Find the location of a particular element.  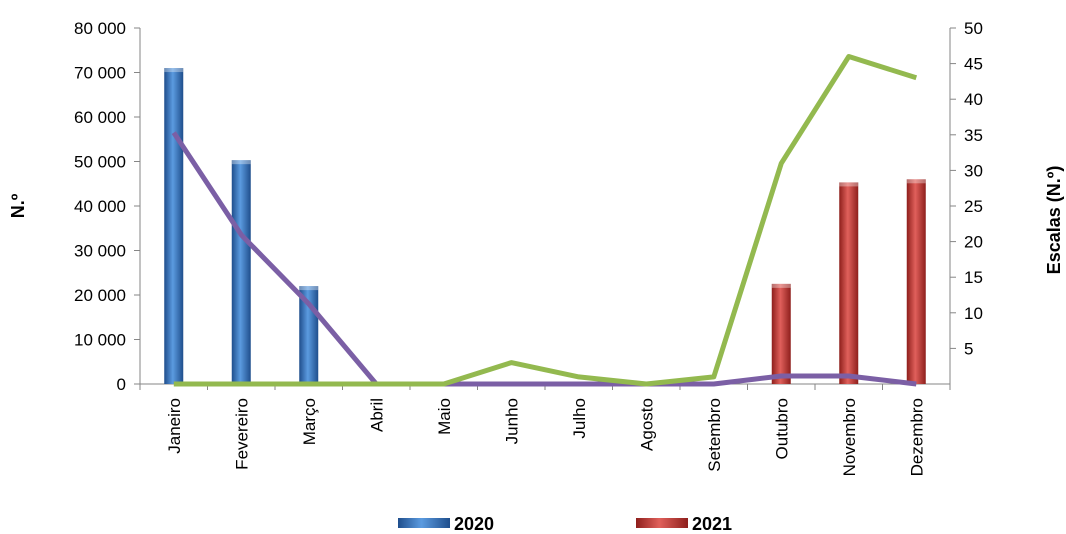

x-tick-label: Maio is located at coordinates (444, 416).